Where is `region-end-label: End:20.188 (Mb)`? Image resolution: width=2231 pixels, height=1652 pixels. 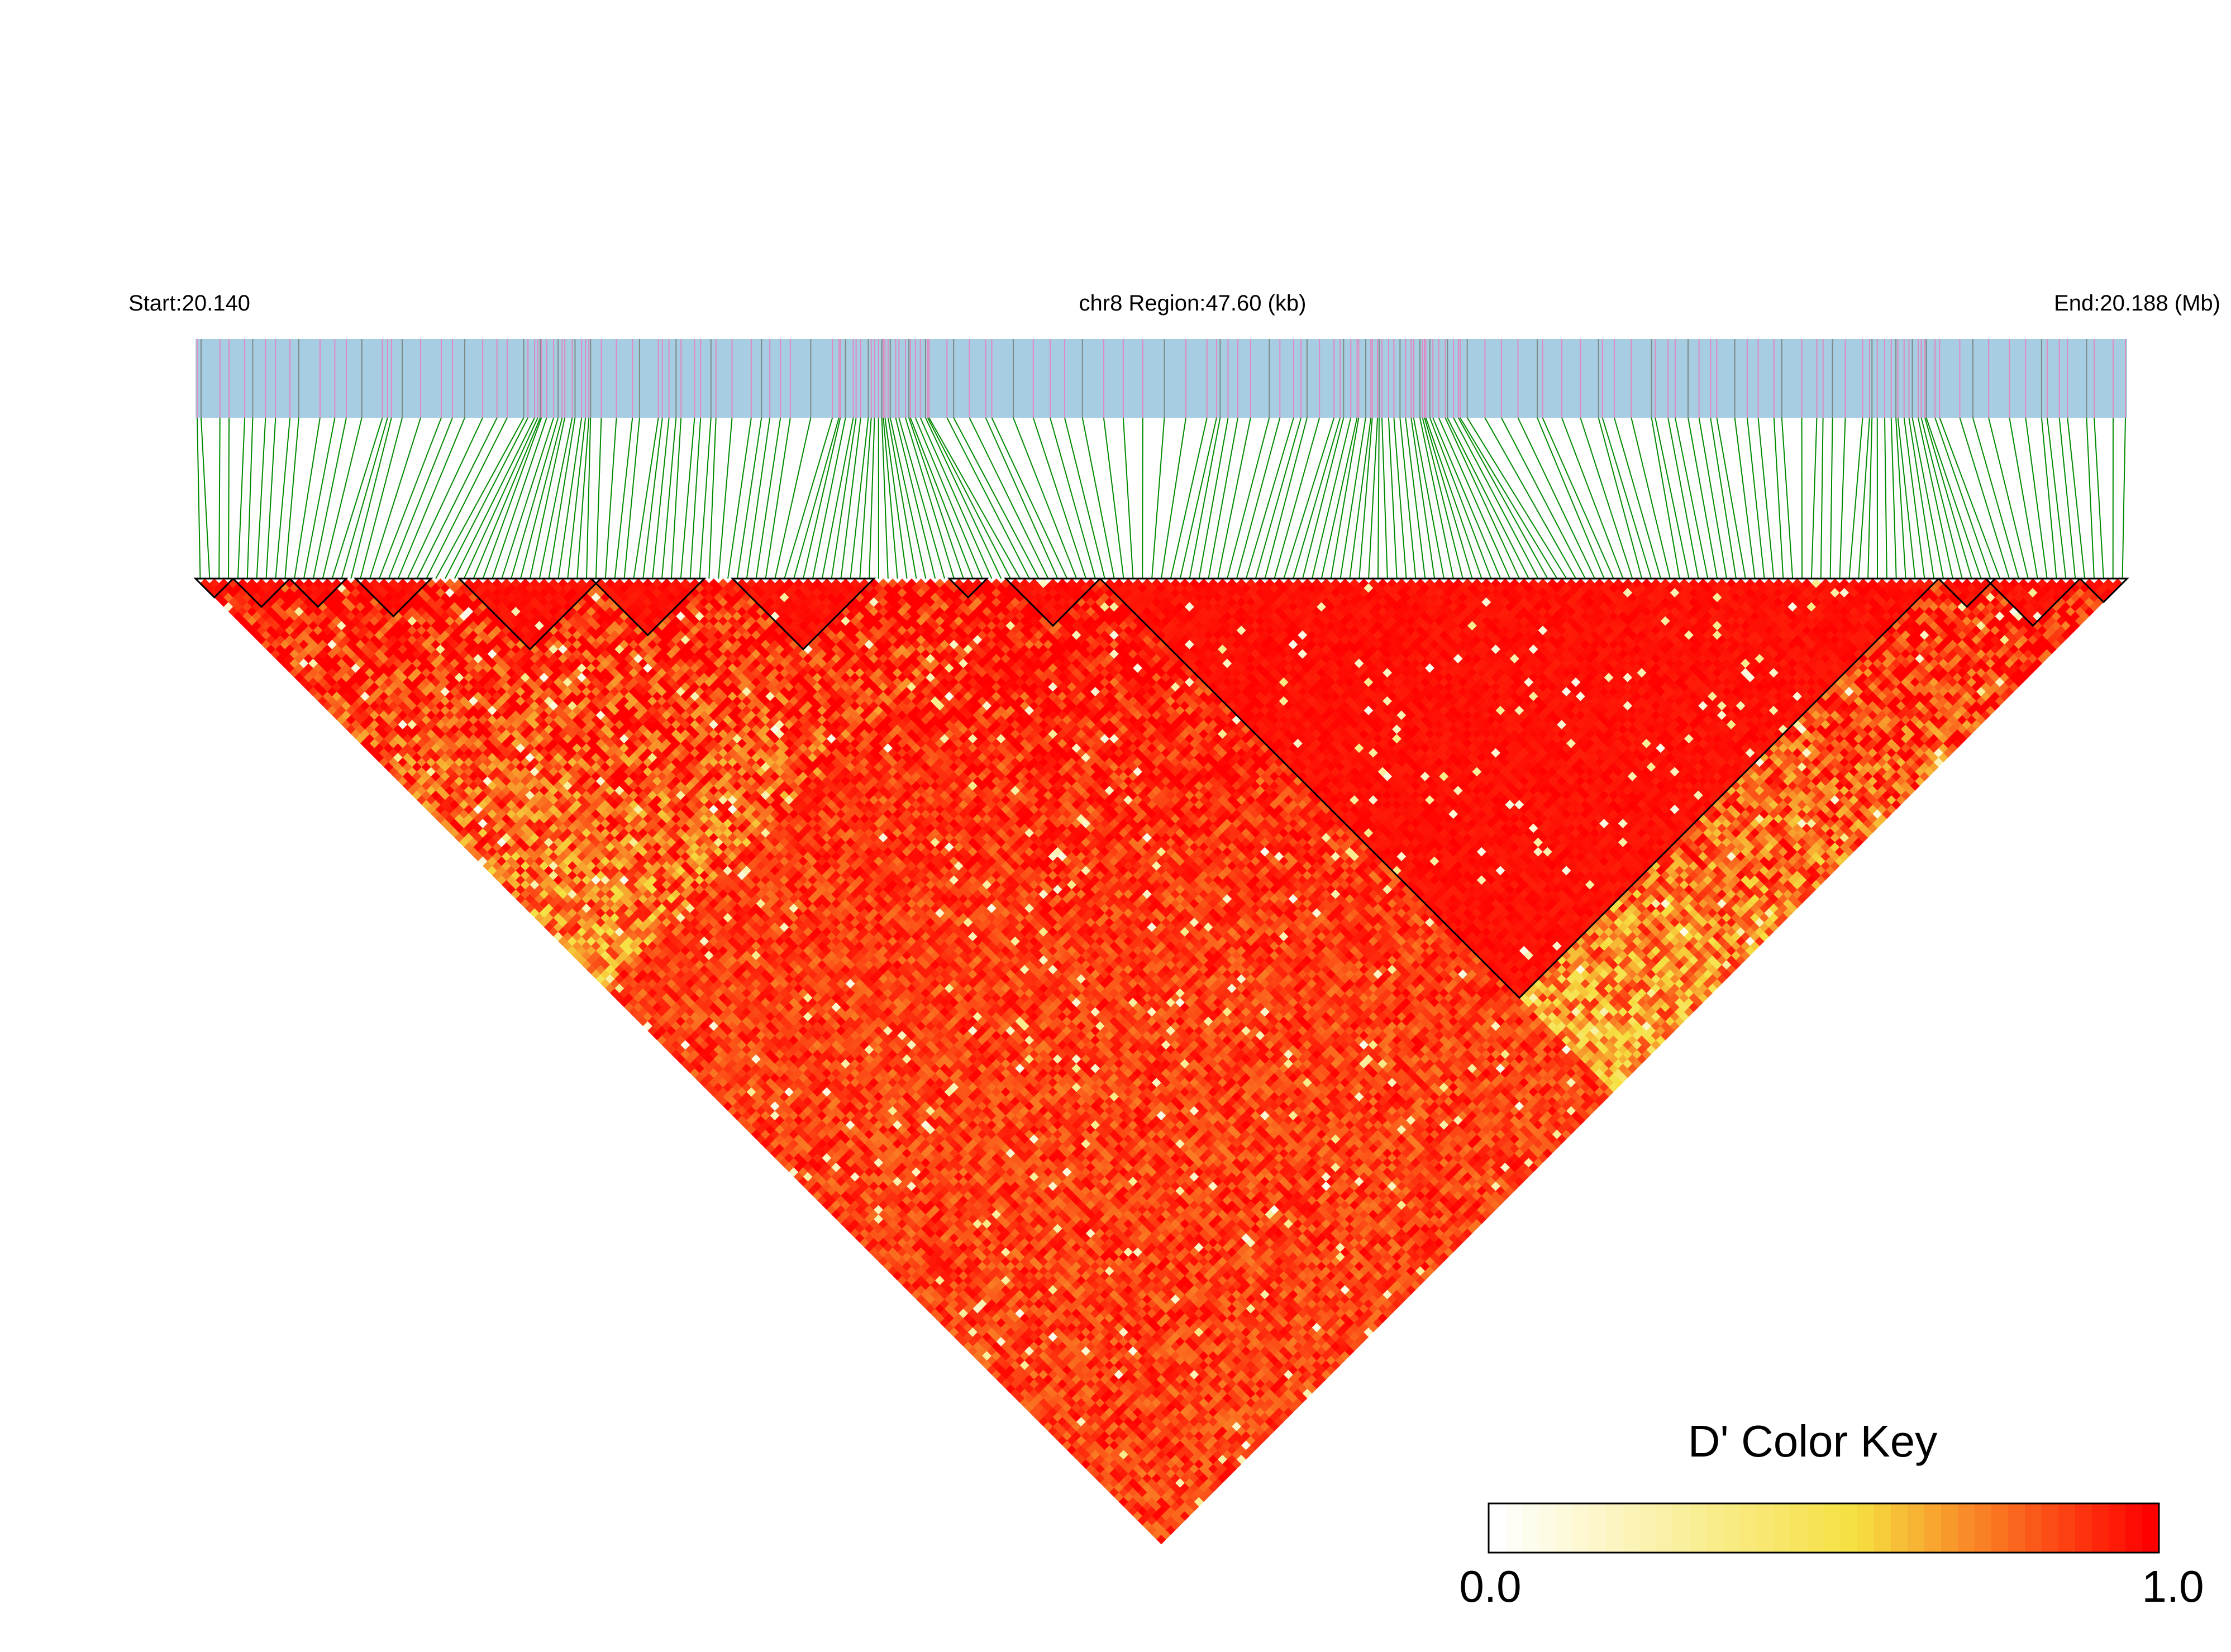 region-end-label: End:20.188 (Mb) is located at coordinates (2137, 303).